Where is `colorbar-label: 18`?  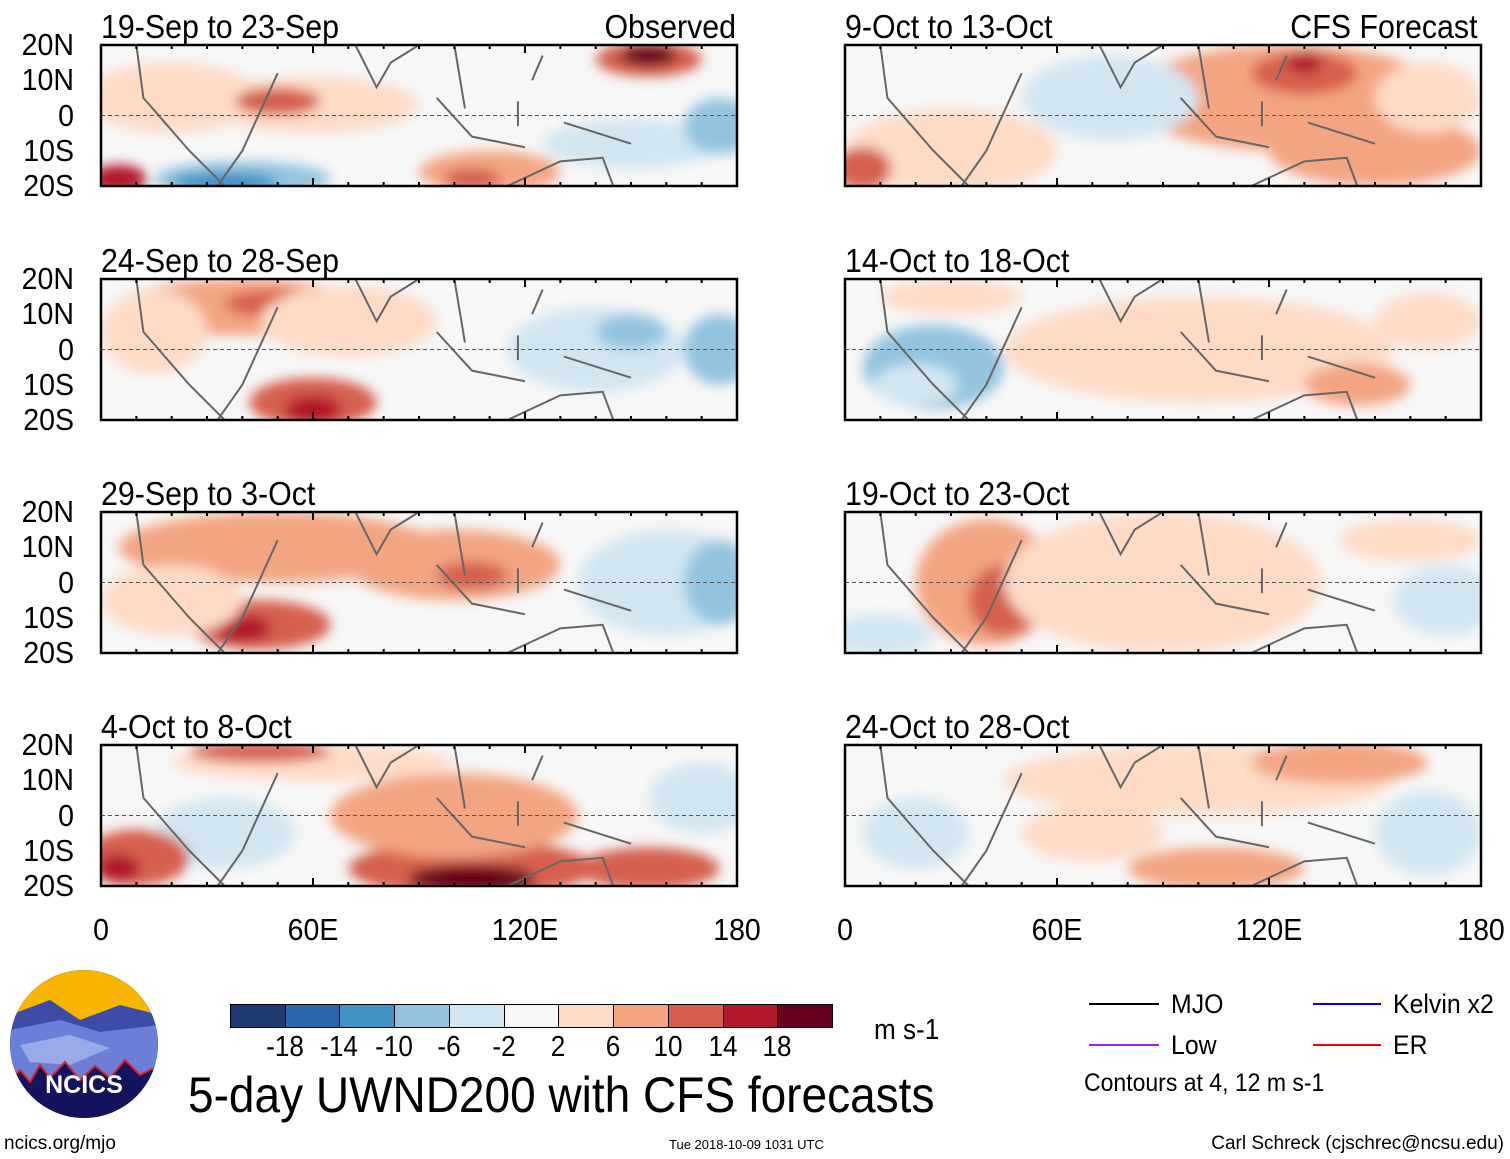 colorbar-label: 18 is located at coordinates (777, 1047).